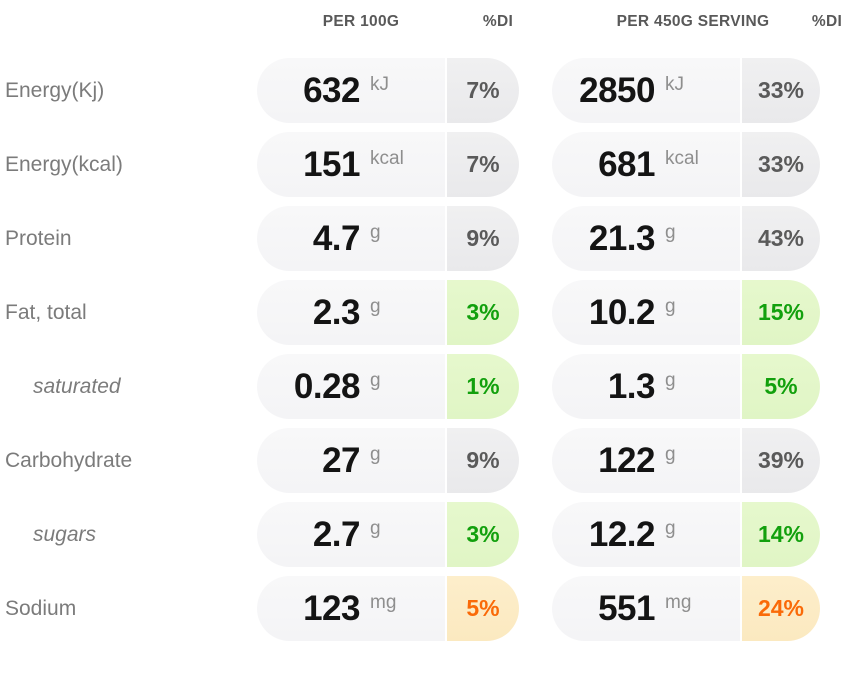  I want to click on per-100g-pill: 632 kJ 7%, so click(388, 90).